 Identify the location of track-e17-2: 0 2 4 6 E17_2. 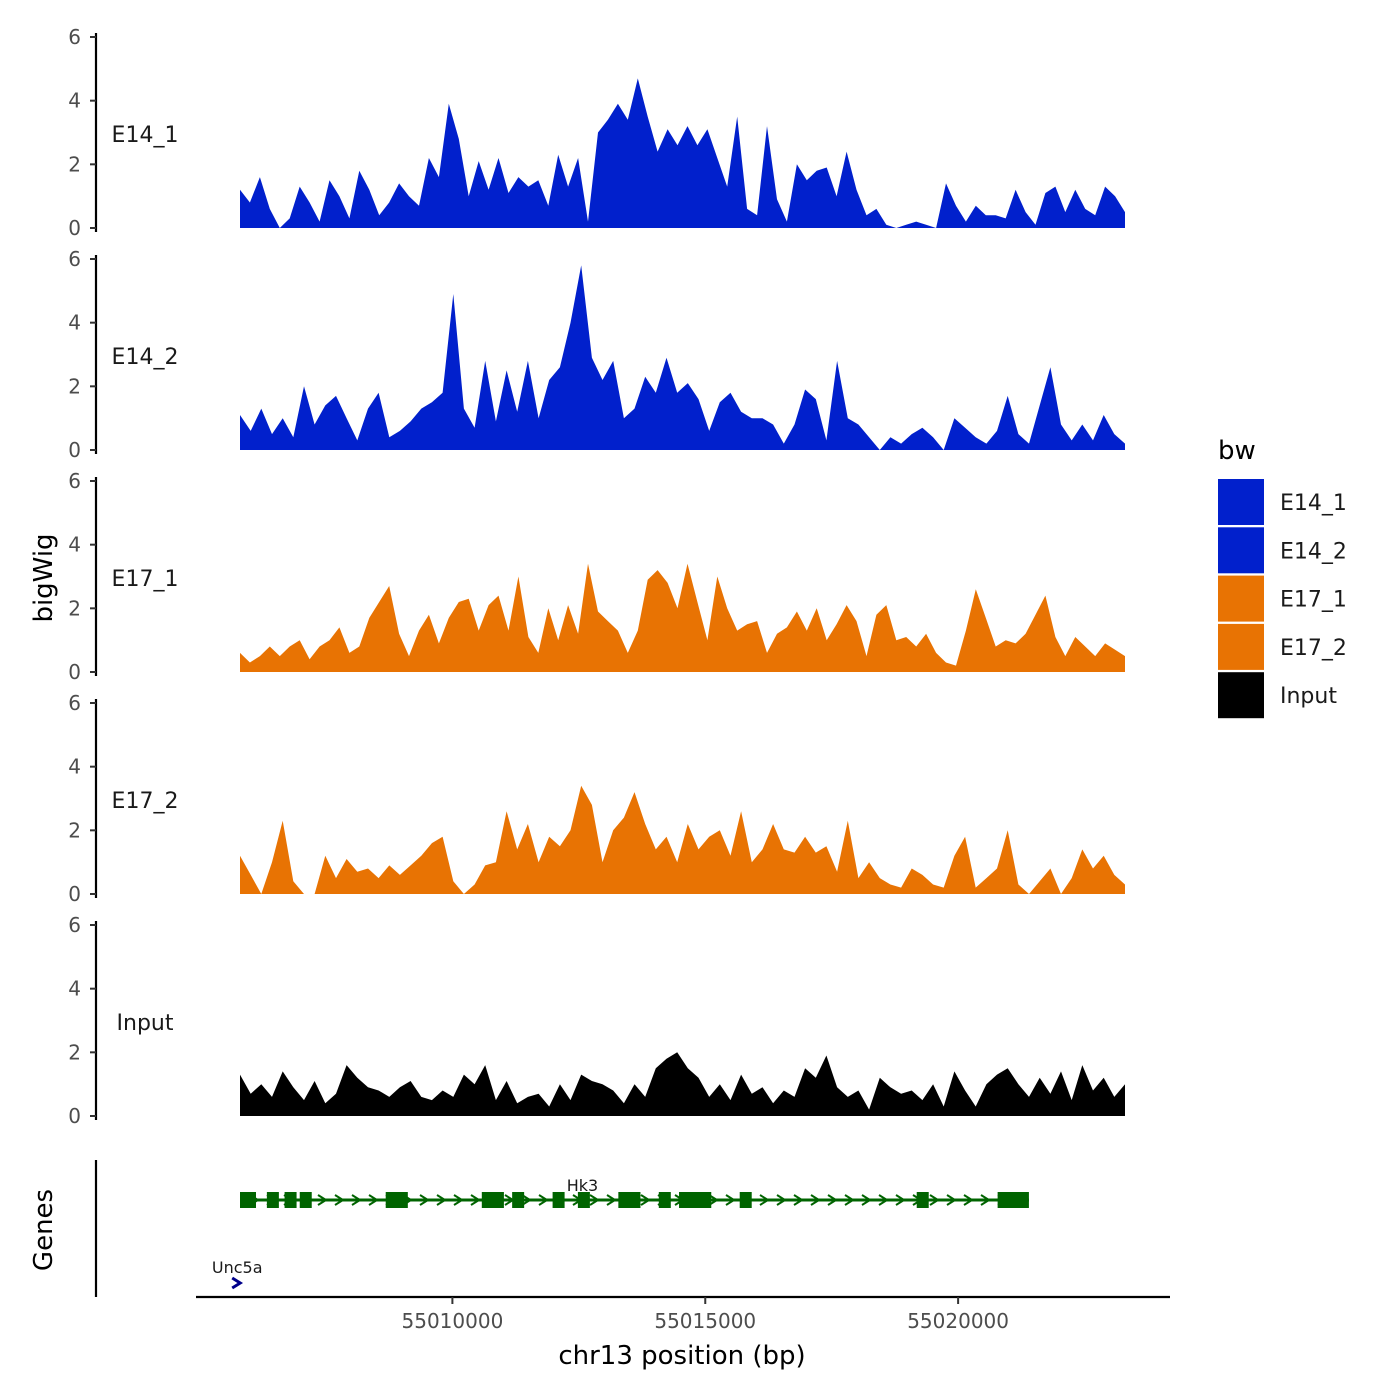
(596, 798).